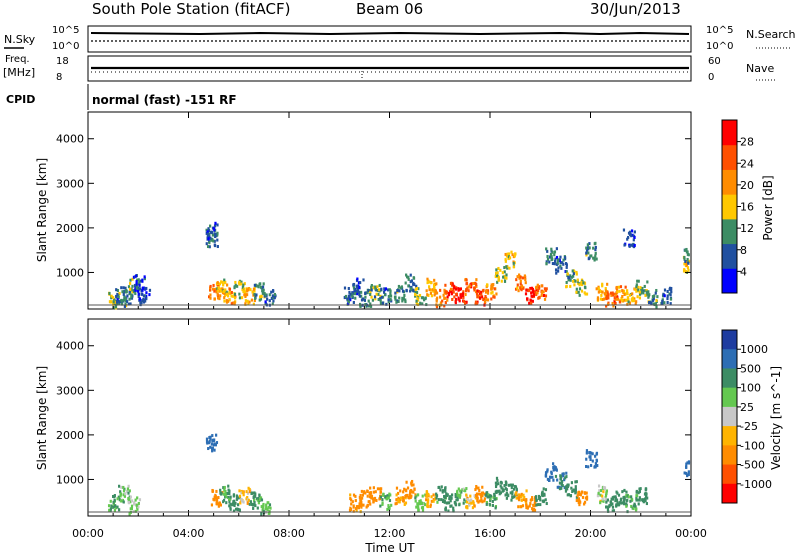 The image size is (800, 554). What do you see at coordinates (189, 533) in the screenshot?
I see `x-tick-label: 04:00` at bounding box center [189, 533].